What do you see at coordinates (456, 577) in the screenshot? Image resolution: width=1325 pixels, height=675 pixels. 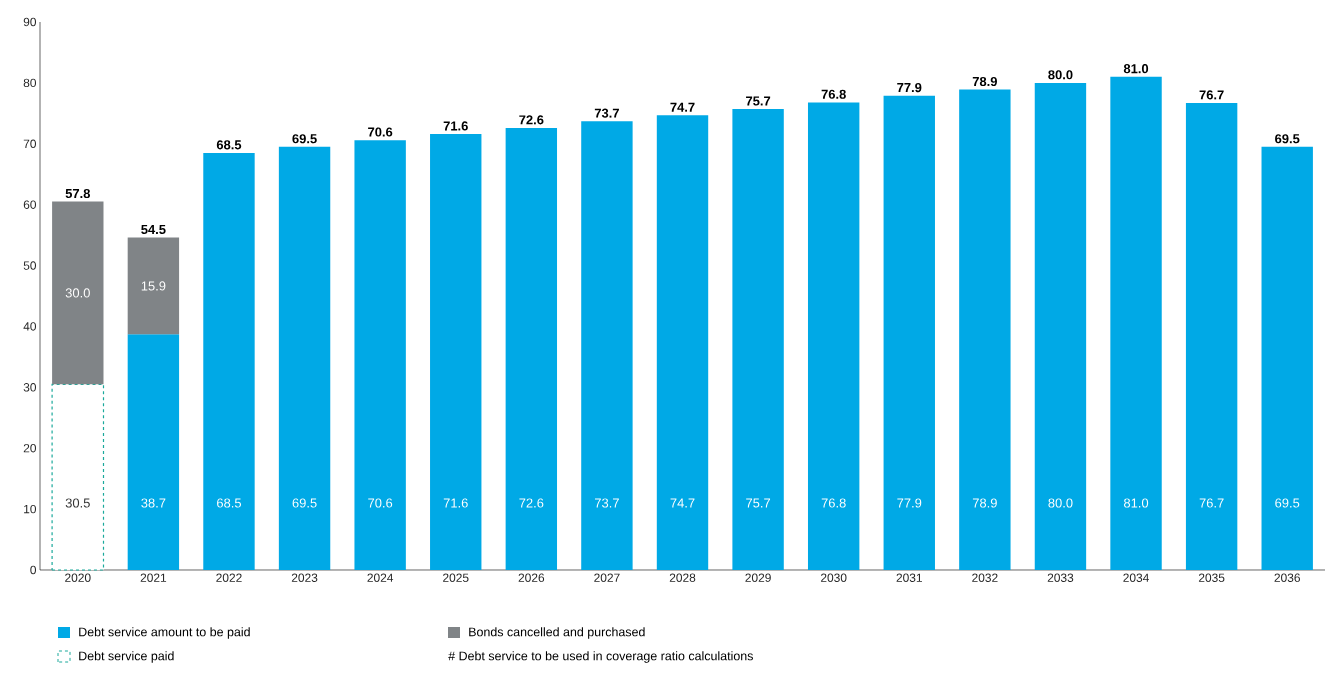 I see `x-tick-label: 2025` at bounding box center [456, 577].